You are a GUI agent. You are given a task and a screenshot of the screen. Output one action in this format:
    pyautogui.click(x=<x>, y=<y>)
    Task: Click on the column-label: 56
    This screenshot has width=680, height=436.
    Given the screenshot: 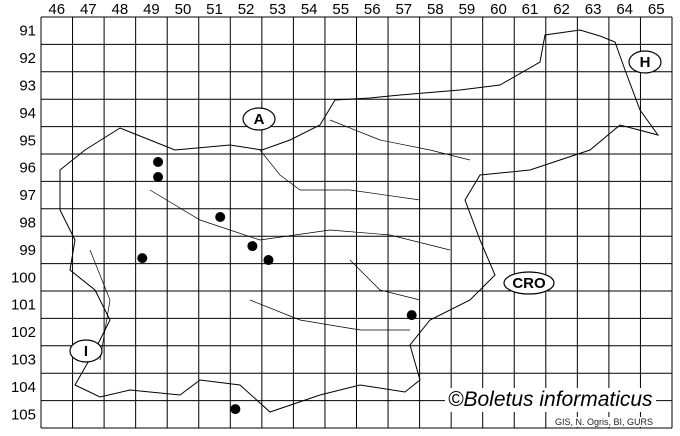 What is the action you would take?
    pyautogui.click(x=372, y=9)
    